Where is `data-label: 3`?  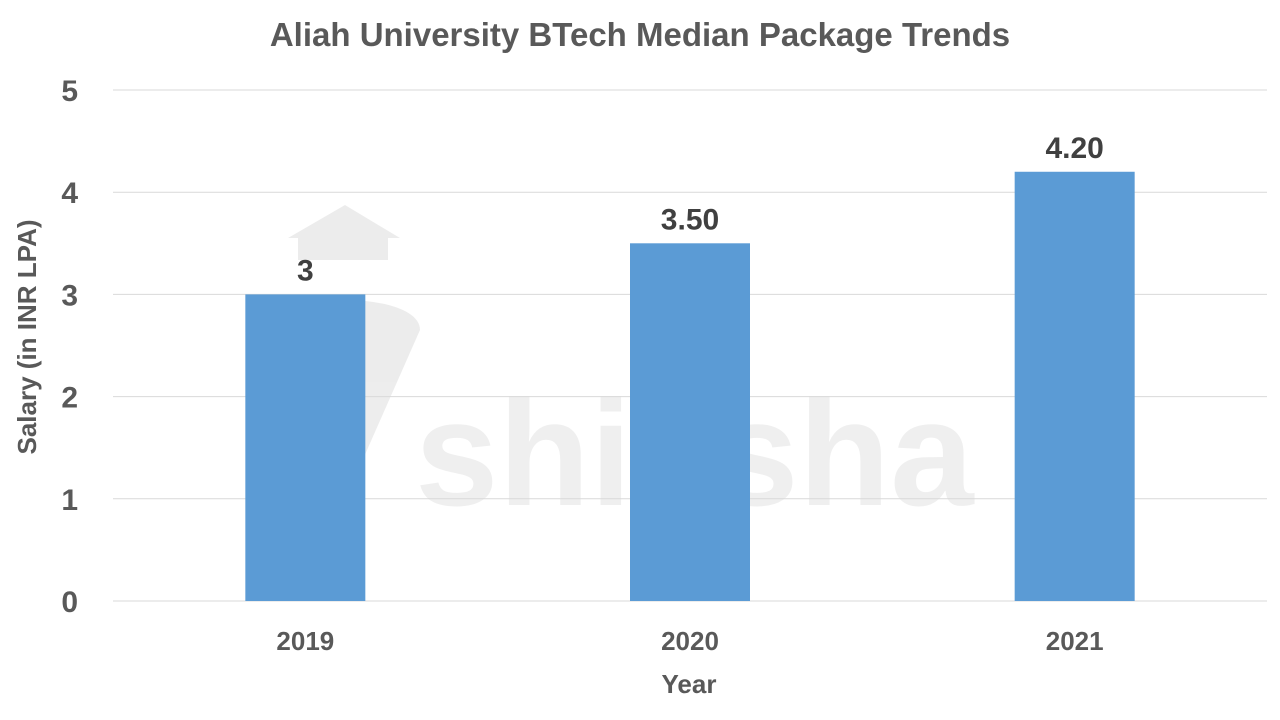
data-label: 3 is located at coordinates (305, 270).